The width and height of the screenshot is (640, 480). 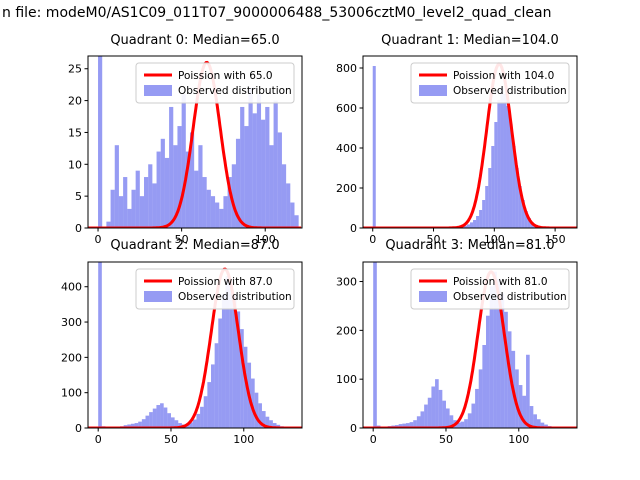 I want to click on axis-ticks: 0 50 100 0 5 10 15 20 25, so click(x=172, y=154).